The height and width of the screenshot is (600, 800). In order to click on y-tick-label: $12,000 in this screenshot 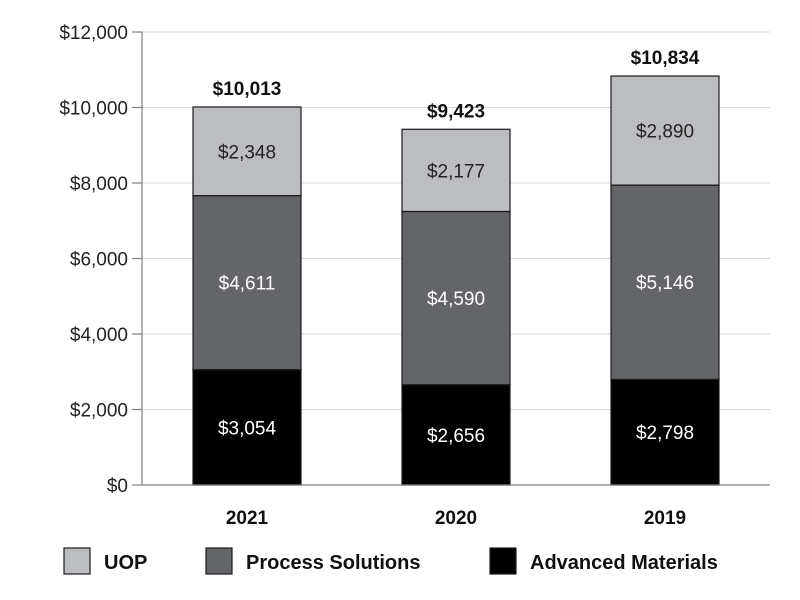, I will do `click(93, 33)`.